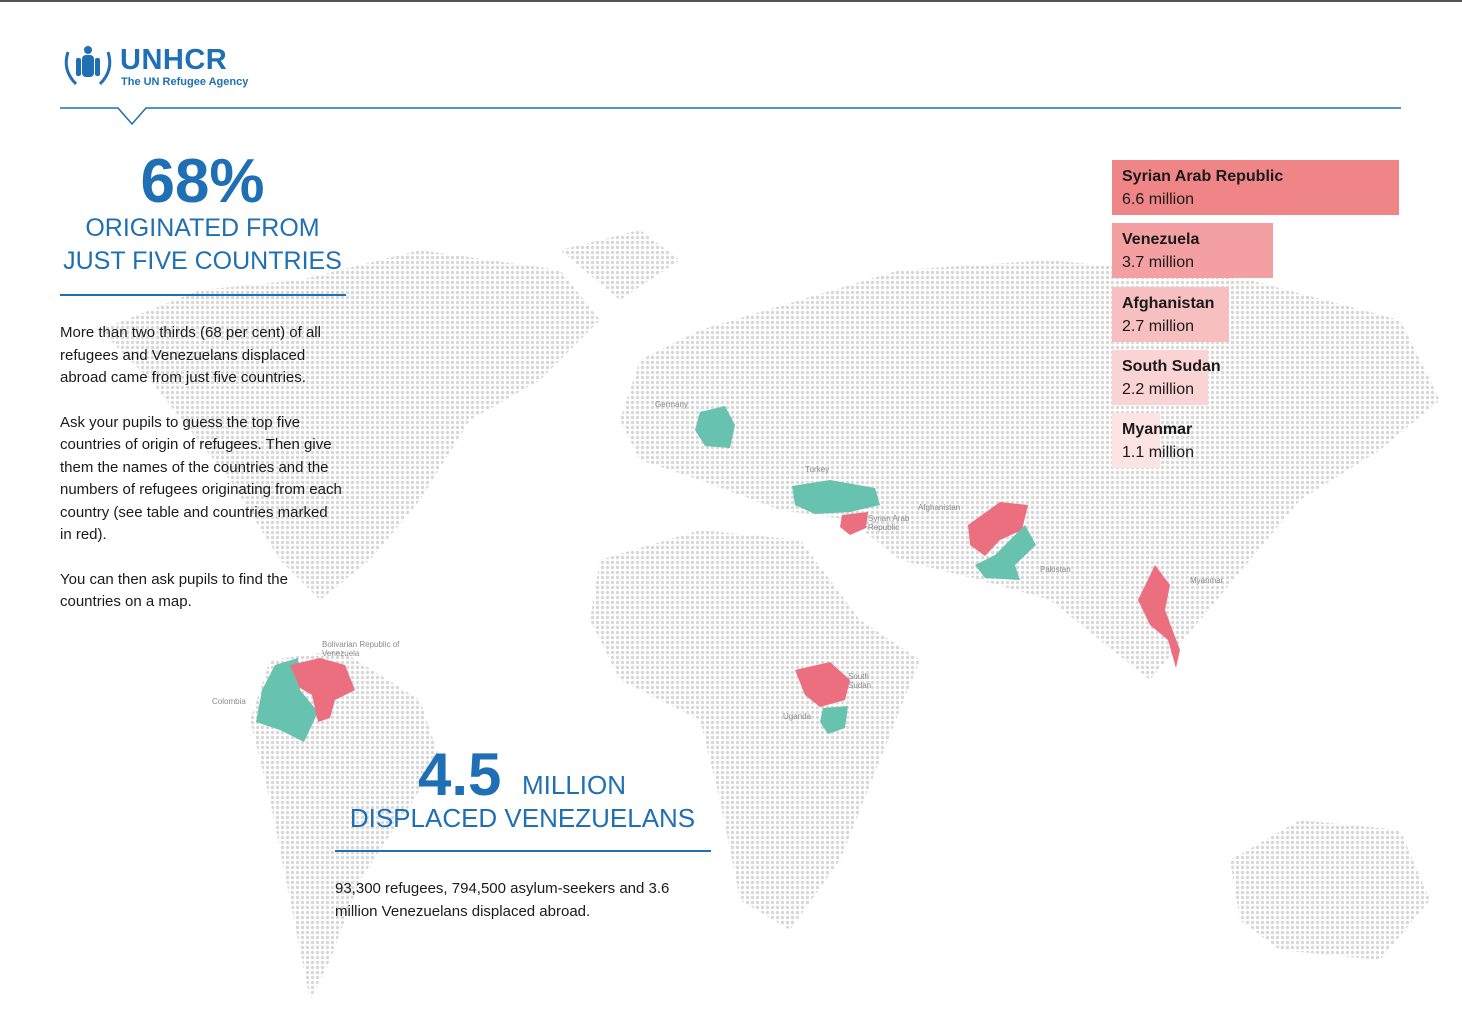  What do you see at coordinates (202, 261) in the screenshot?
I see `headline: JUST FIVE COUNTRIES` at bounding box center [202, 261].